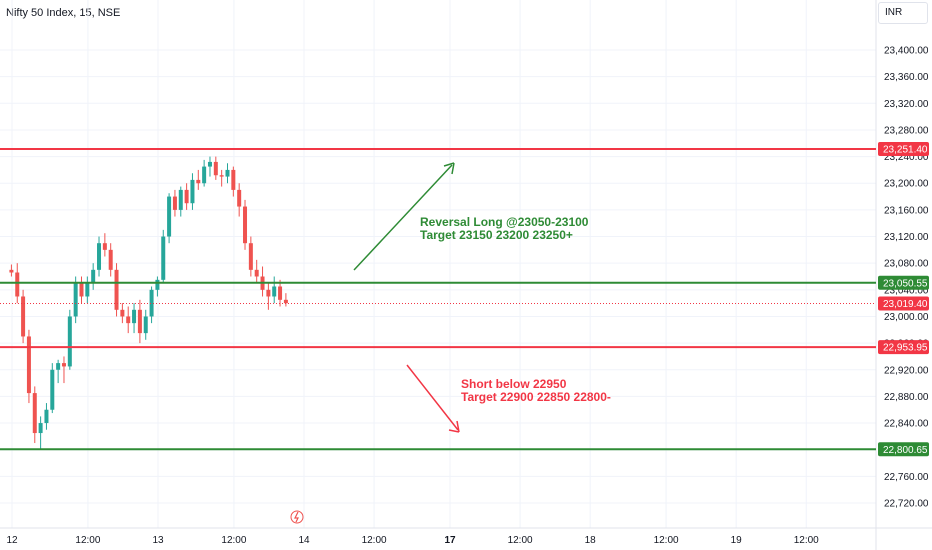 Image resolution: width=932 pixels, height=550 pixels. Describe the element at coordinates (403, 217) in the screenshot. I see `long-arrow-line` at that location.